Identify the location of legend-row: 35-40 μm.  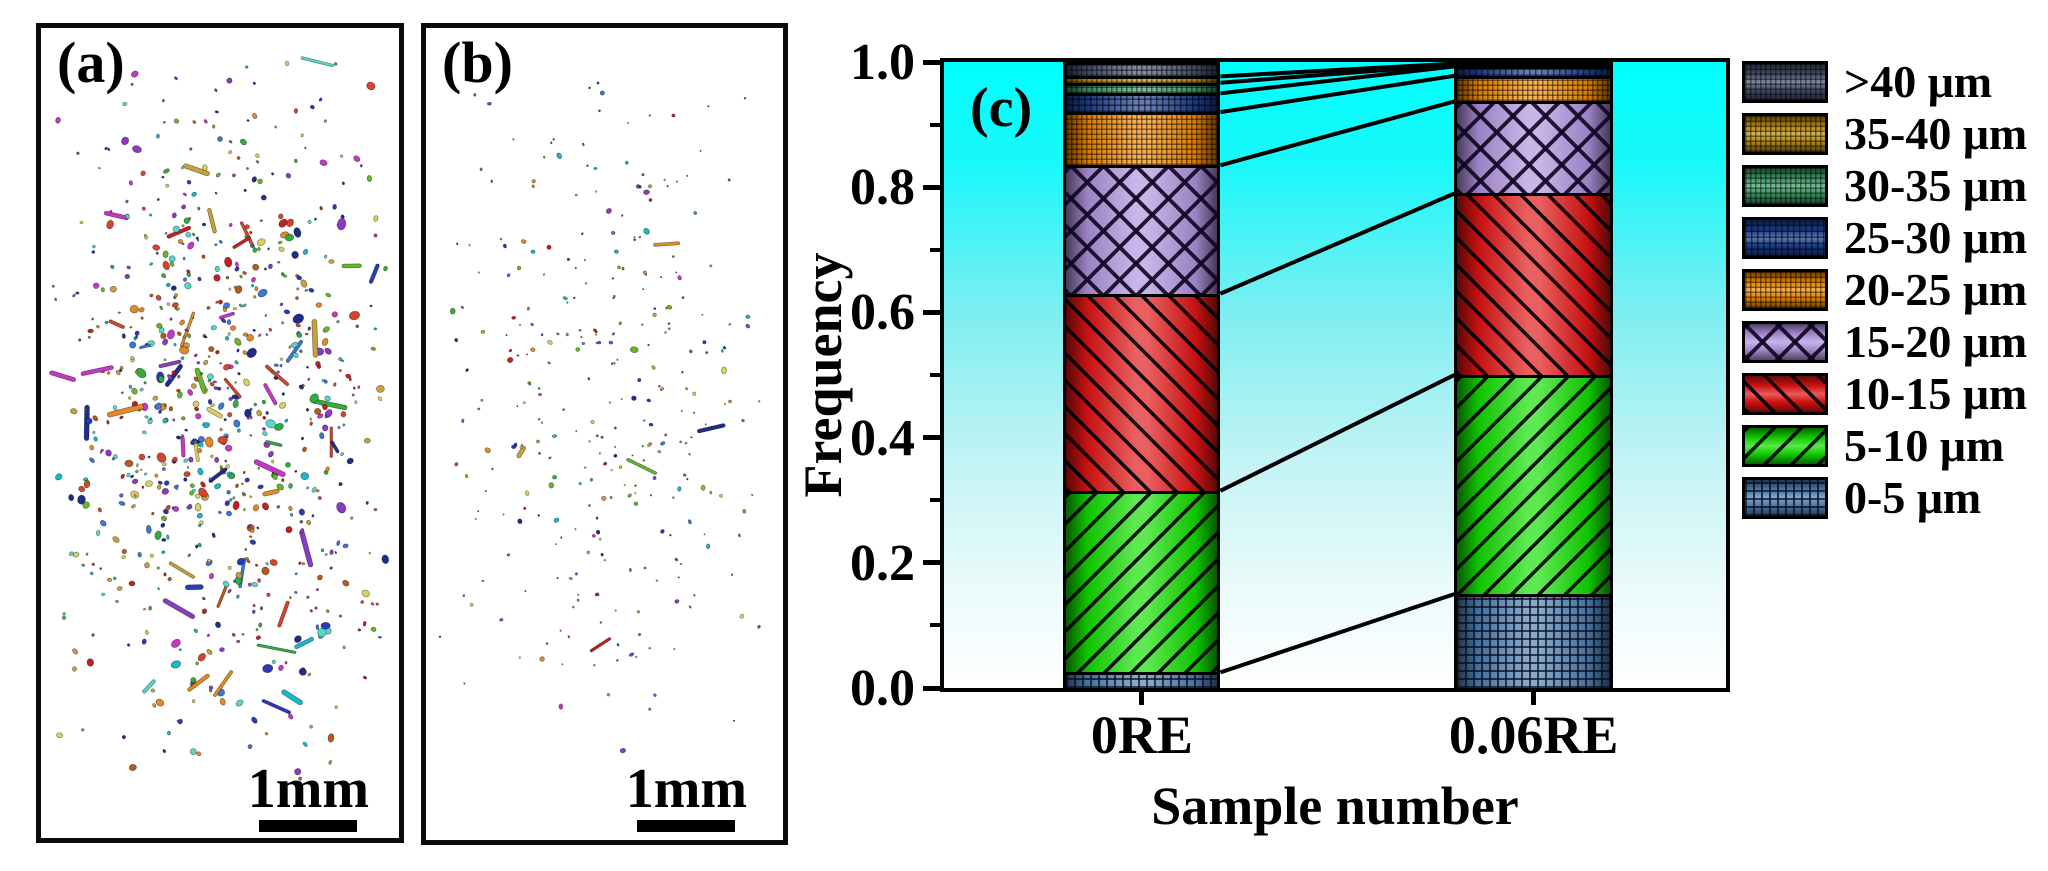
(1884, 134).